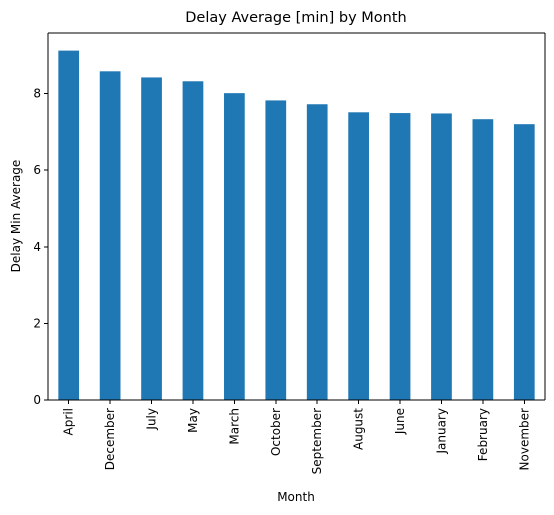 This screenshot has width=554, height=515. I want to click on y-axis-ticks: 0 2 4 6 8, so click(40, 247).